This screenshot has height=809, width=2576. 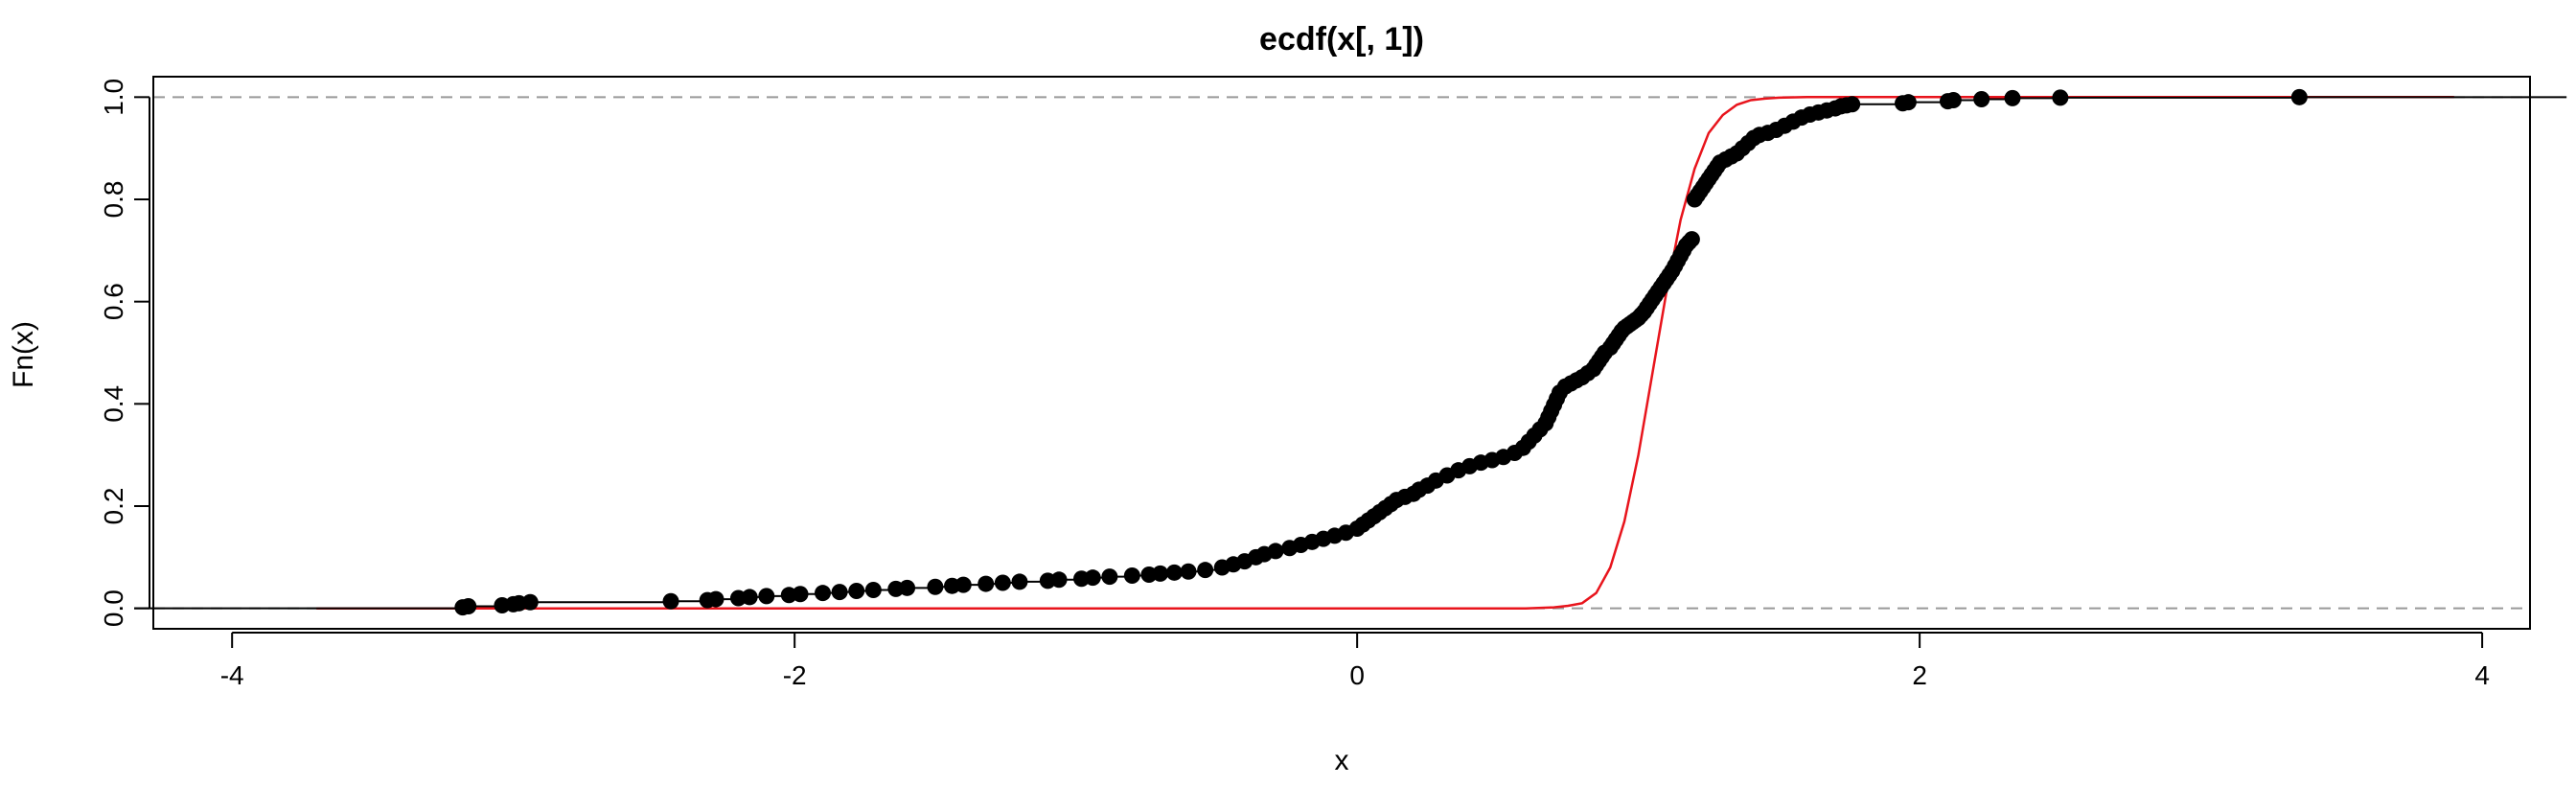 I want to click on x-axis-label: x, so click(x=1342, y=760).